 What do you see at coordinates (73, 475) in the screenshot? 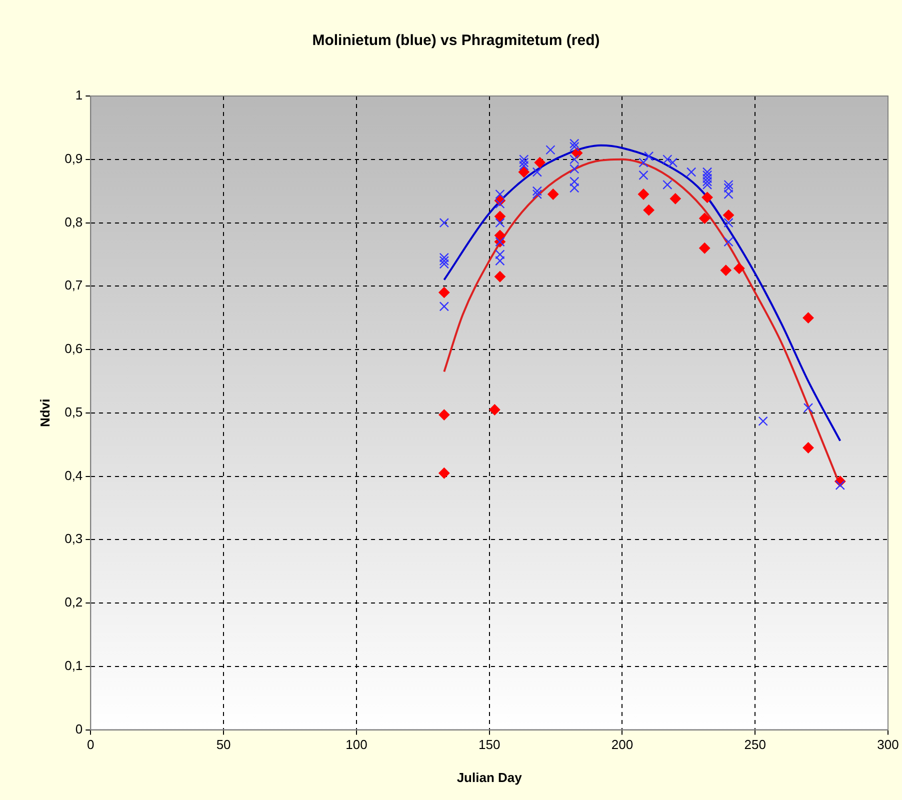
I see `y-tick-label: 0,4` at bounding box center [73, 475].